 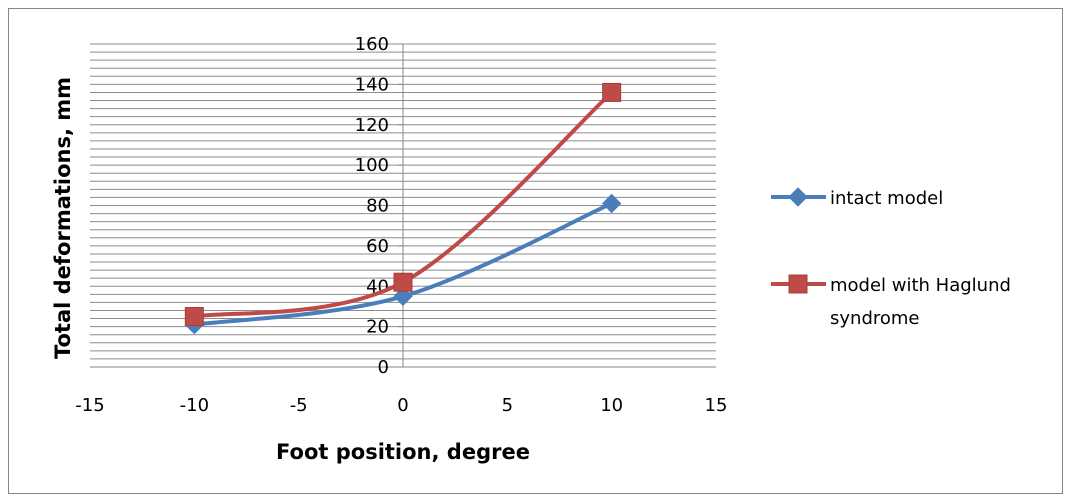 What do you see at coordinates (299, 405) in the screenshot?
I see `x-tick-label: -5` at bounding box center [299, 405].